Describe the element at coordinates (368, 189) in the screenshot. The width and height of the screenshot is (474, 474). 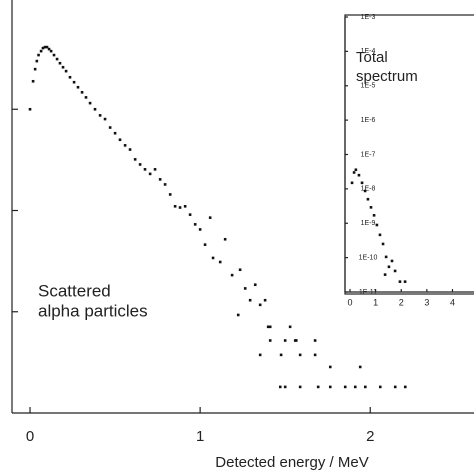
I see `y-tick-label: 1E-8` at that location.